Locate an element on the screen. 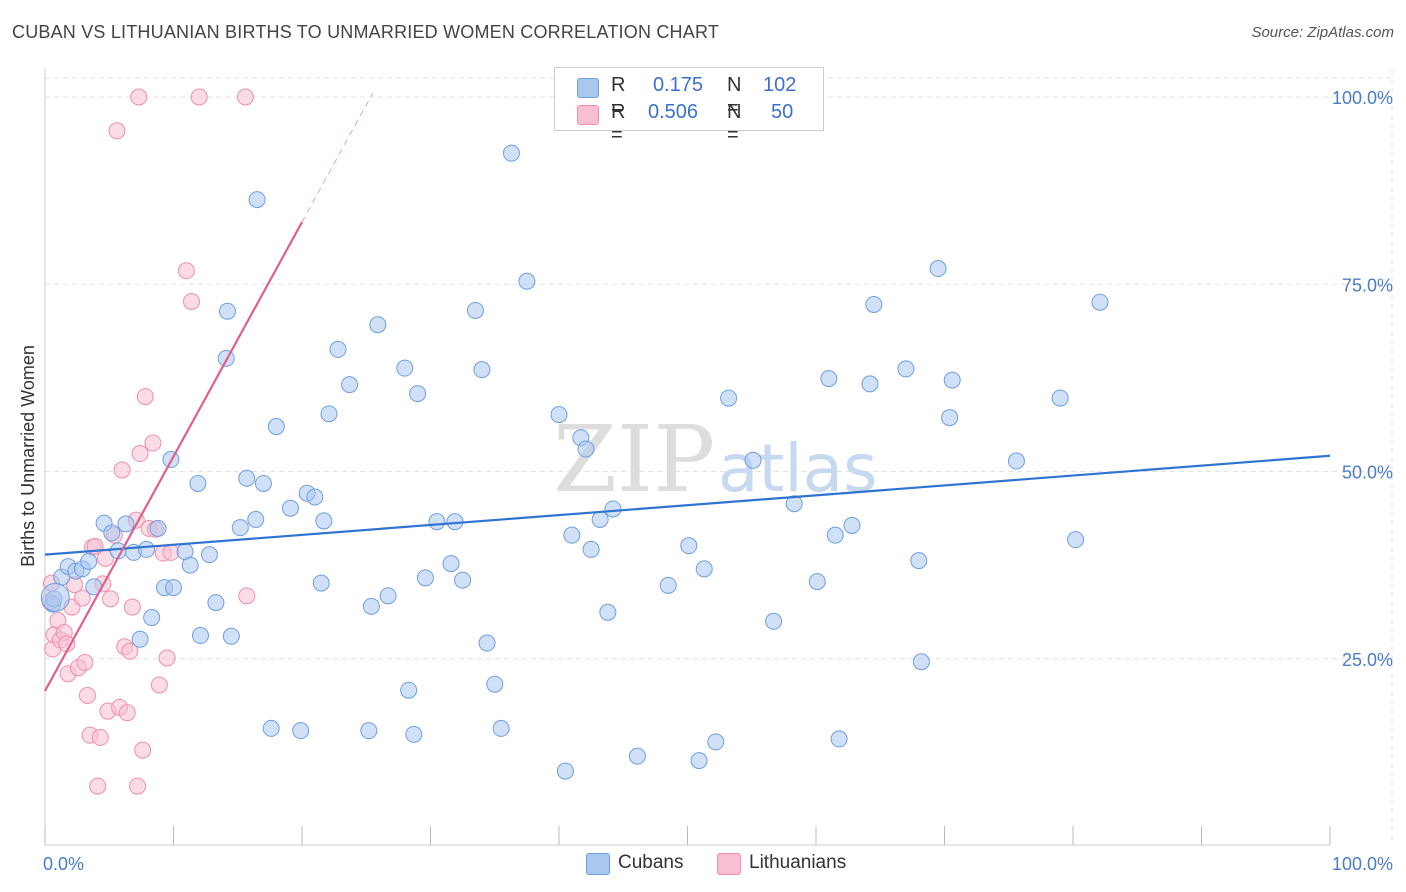 The height and width of the screenshot is (892, 1406). legend-n-value: 50 is located at coordinates (782, 112).